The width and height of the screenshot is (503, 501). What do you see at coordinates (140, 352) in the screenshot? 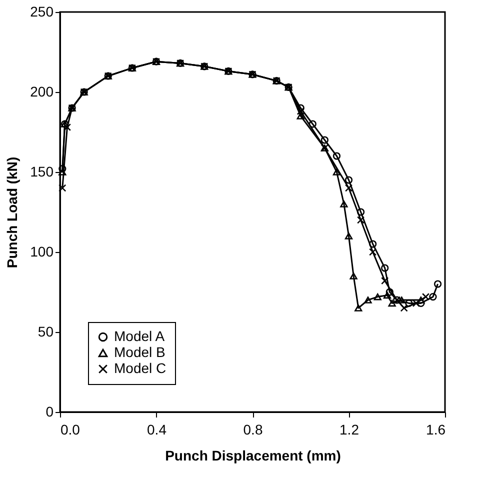
I see `legend-label: Model B` at bounding box center [140, 352].